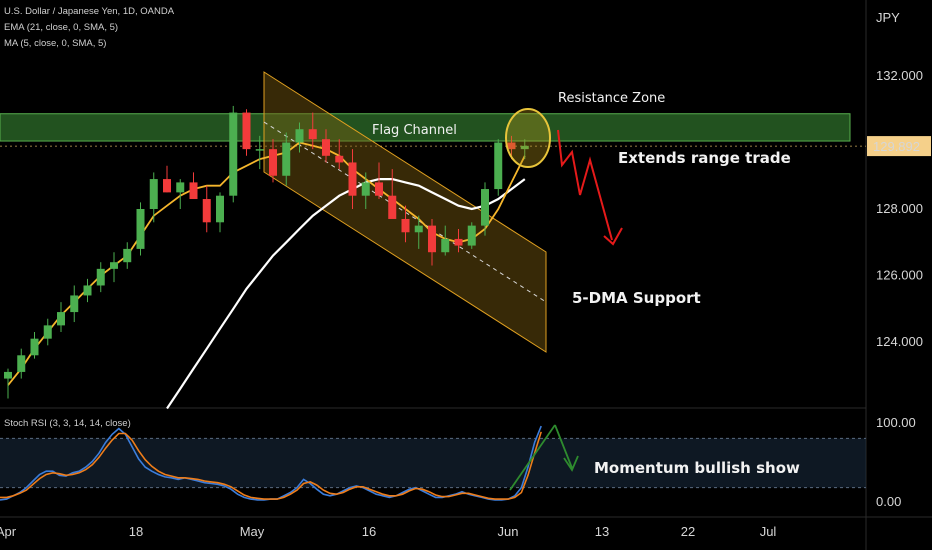  I want to click on five-dma-support-label: 5-DMA Support, so click(636, 298).